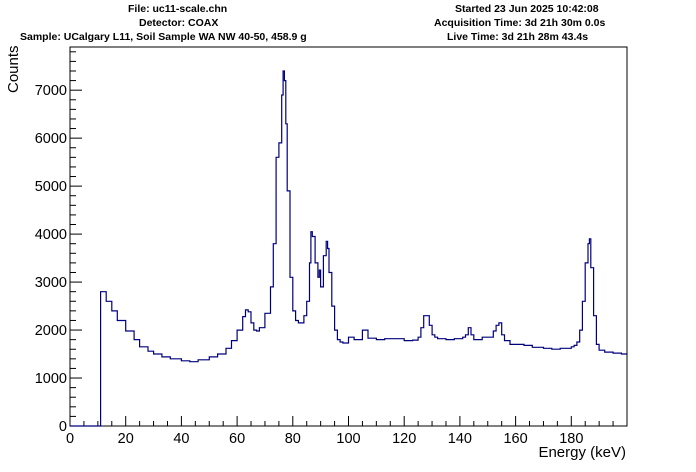 The width and height of the screenshot is (696, 472). What do you see at coordinates (518, 37) in the screenshot?
I see `live-time-label: Live Time: 3d 21h 28m 43.4s` at bounding box center [518, 37].